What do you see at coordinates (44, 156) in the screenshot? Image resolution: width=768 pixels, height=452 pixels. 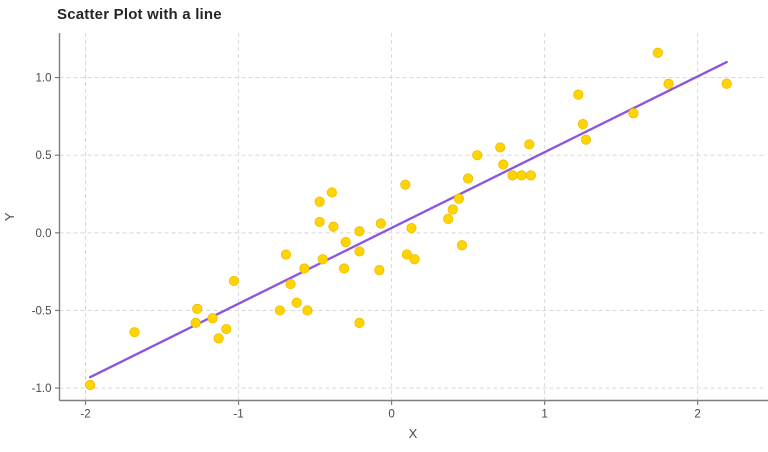 I see `y-tick-label: 0.5` at bounding box center [44, 156].